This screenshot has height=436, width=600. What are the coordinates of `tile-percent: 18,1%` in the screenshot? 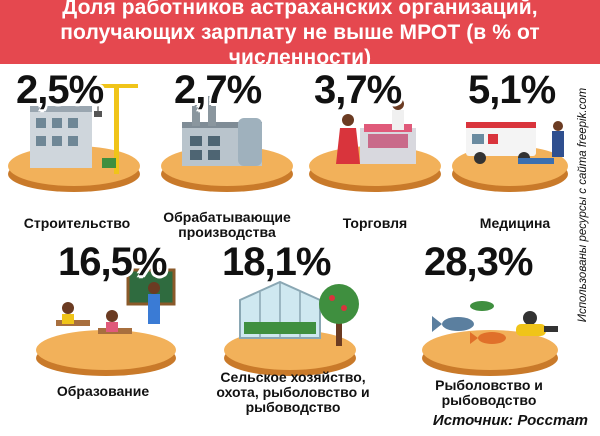 It's located at (276, 262).